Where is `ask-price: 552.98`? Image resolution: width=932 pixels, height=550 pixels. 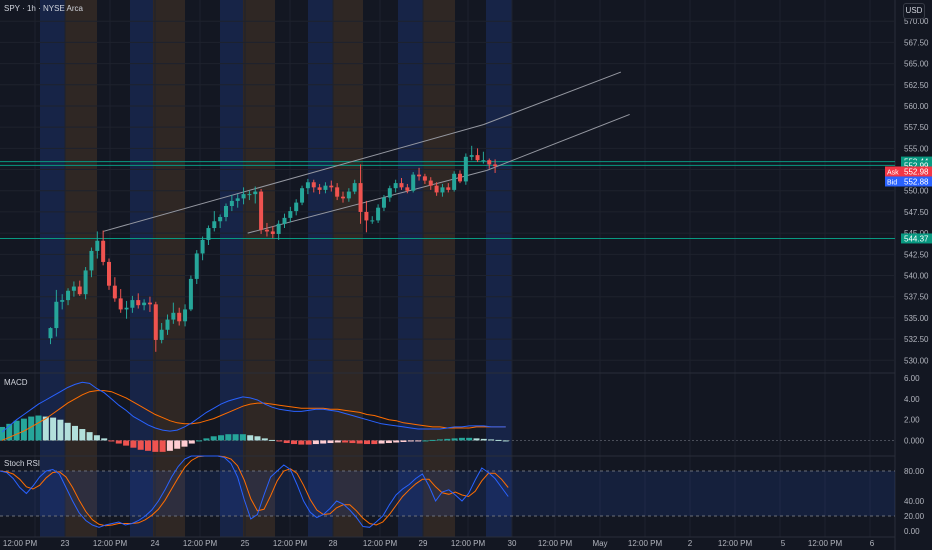
ask-price: 552.98 is located at coordinates (916, 171).